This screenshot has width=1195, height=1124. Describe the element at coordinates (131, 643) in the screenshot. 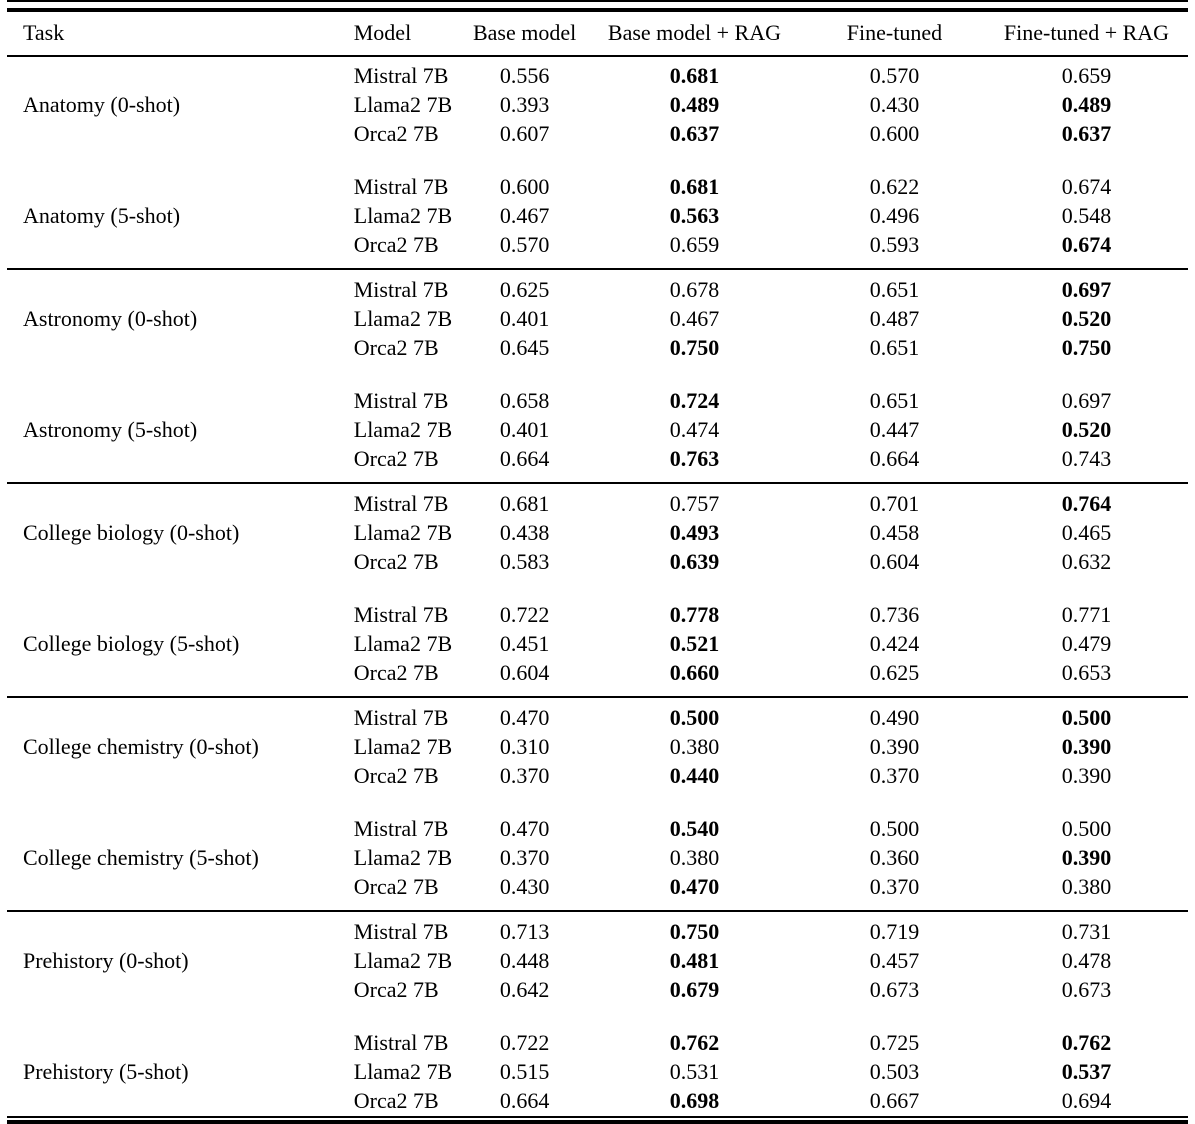

I see `task-label: College biology (5-shot)` at that location.